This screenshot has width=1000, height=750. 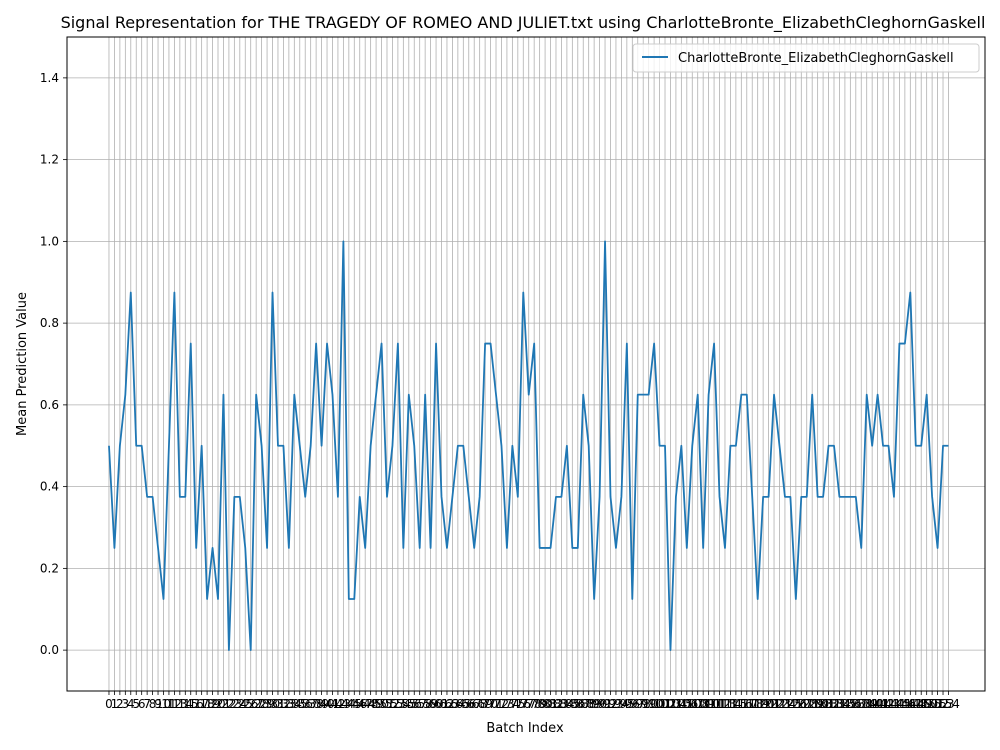 I want to click on x-tick-label: 112, so click(x=719, y=704).